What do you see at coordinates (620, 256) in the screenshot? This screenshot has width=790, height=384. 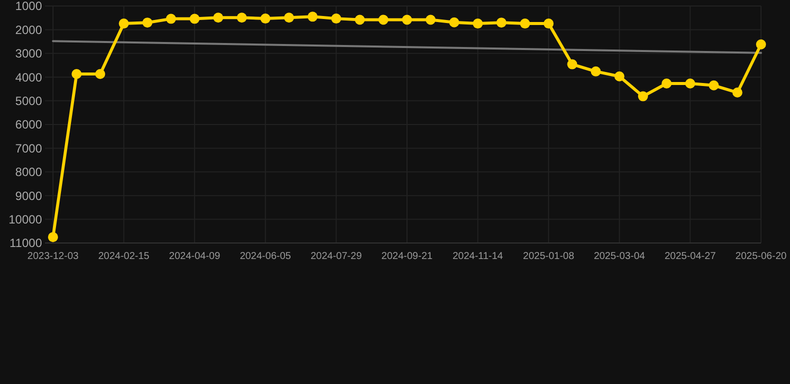 I see `x-tick-label: 2025-03-04` at bounding box center [620, 256].